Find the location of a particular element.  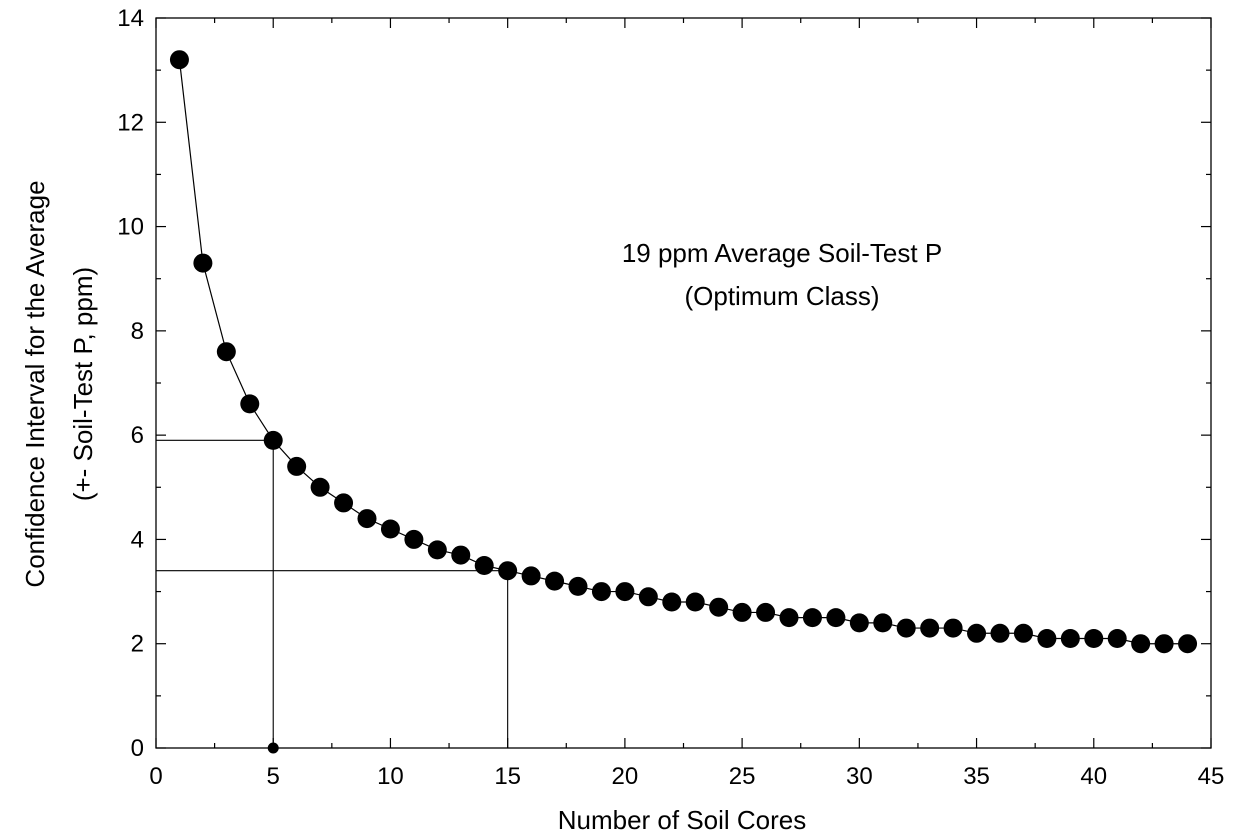

reference-point is located at coordinates (273, 748).